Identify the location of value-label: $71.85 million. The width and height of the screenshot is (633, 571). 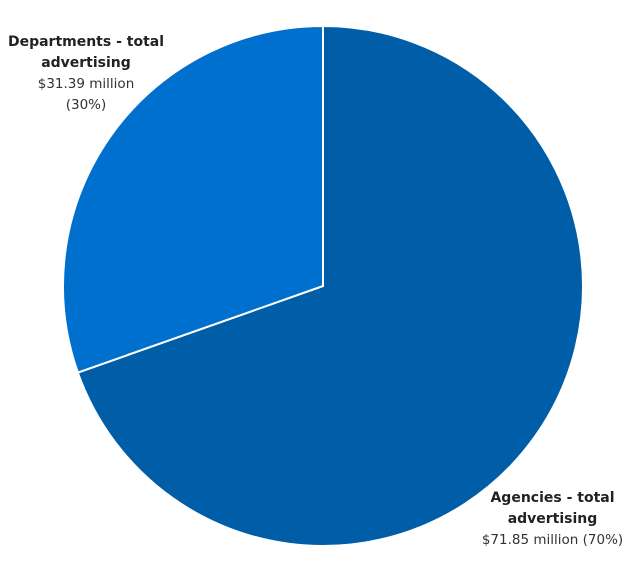
(530, 540).